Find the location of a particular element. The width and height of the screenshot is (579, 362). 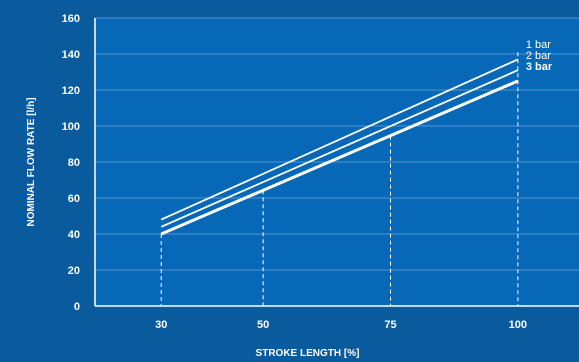

x-tick-label: 75 is located at coordinates (390, 325).